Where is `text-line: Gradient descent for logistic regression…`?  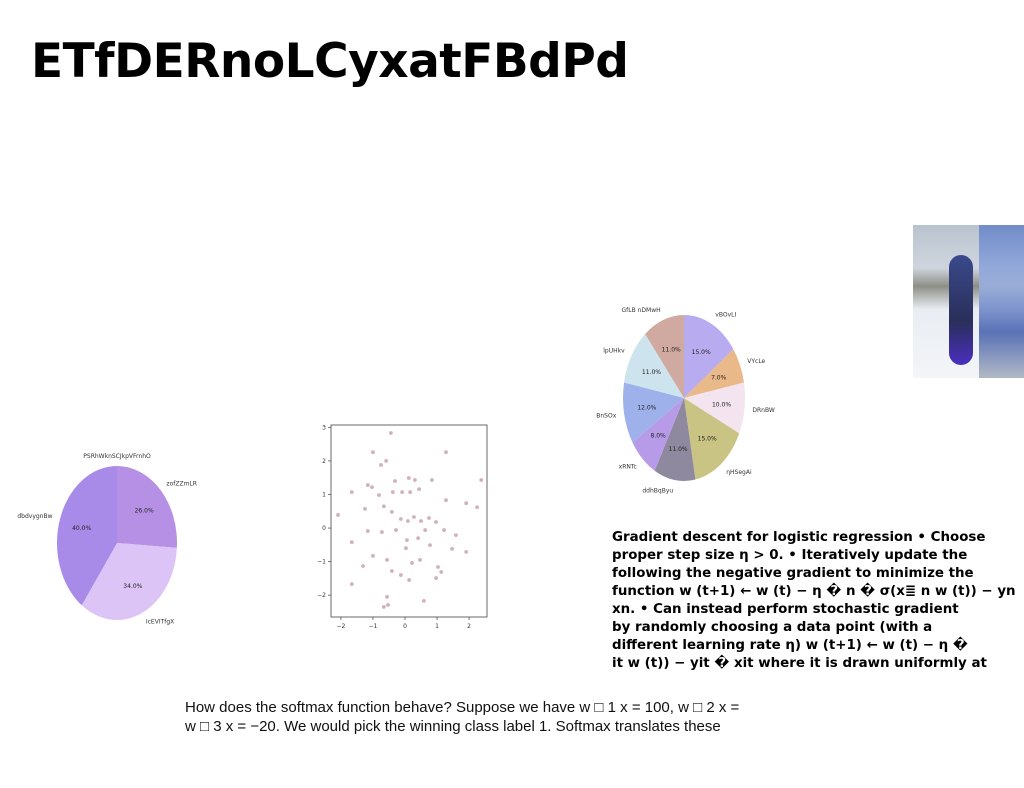
text-line: Gradient descent for logistic regression… is located at coordinates (799, 537).